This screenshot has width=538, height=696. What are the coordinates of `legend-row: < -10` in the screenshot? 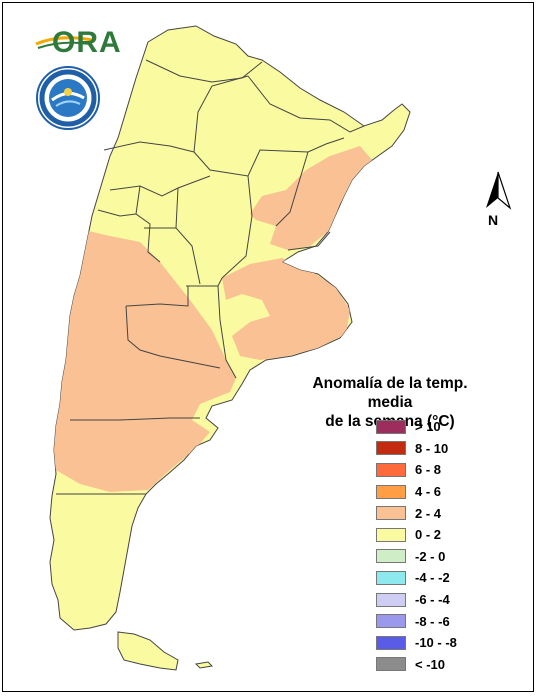 It's located at (436, 665).